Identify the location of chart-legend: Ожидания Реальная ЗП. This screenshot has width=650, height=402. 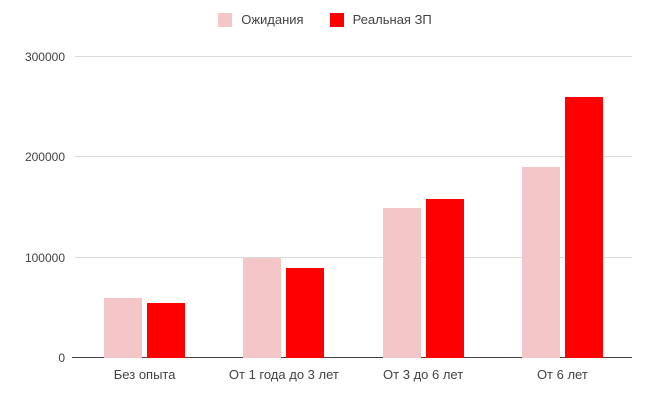
(325, 19).